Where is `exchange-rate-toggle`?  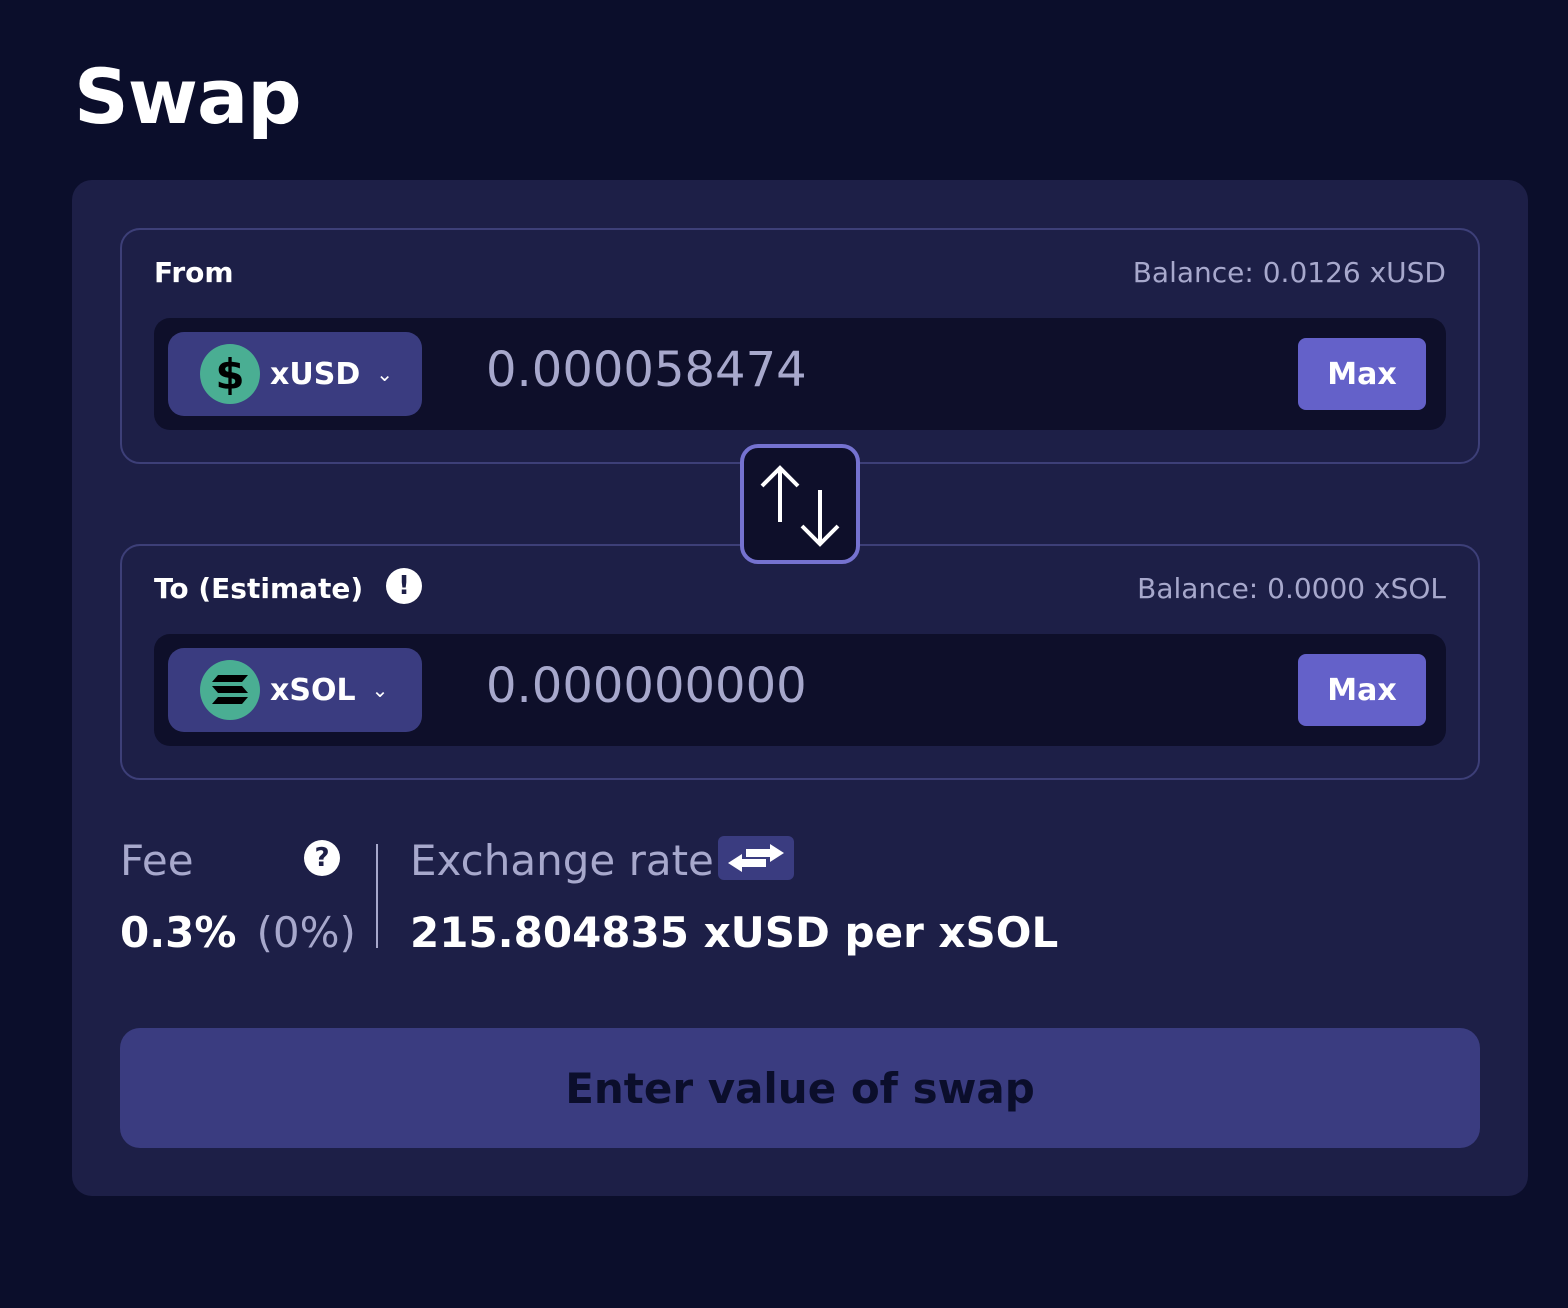 exchange-rate-toggle is located at coordinates (756, 858).